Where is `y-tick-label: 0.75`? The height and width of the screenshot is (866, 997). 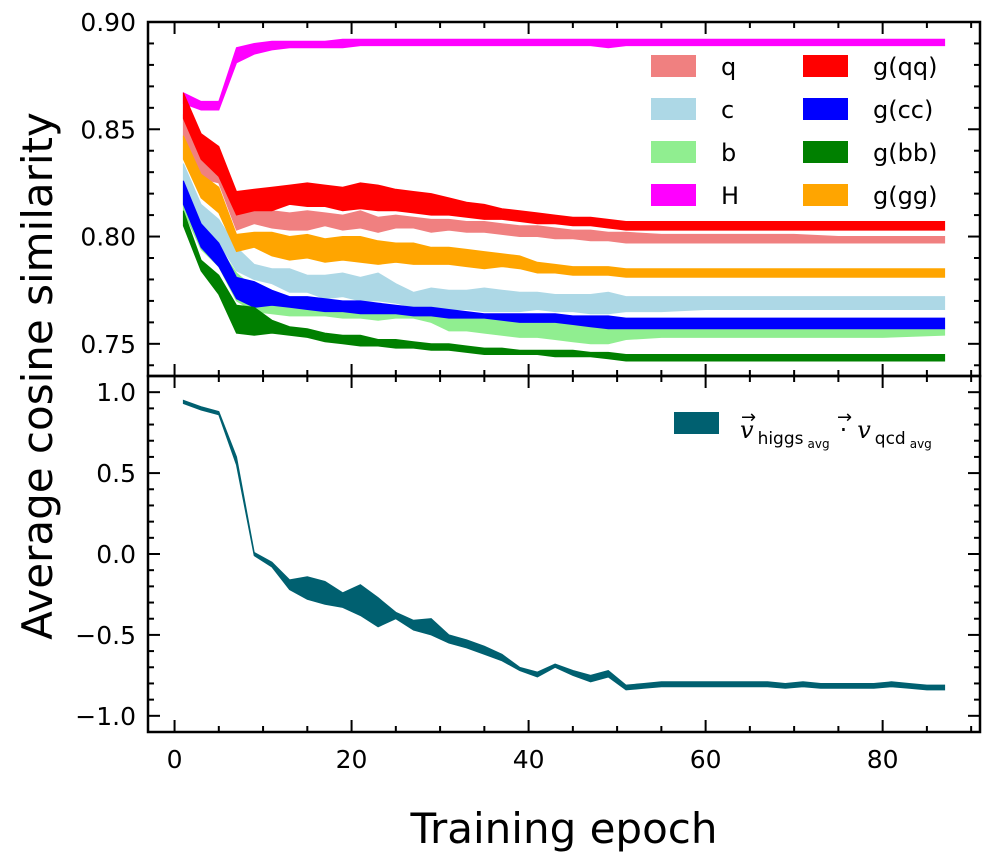 y-tick-label: 0.75 is located at coordinates (108, 344).